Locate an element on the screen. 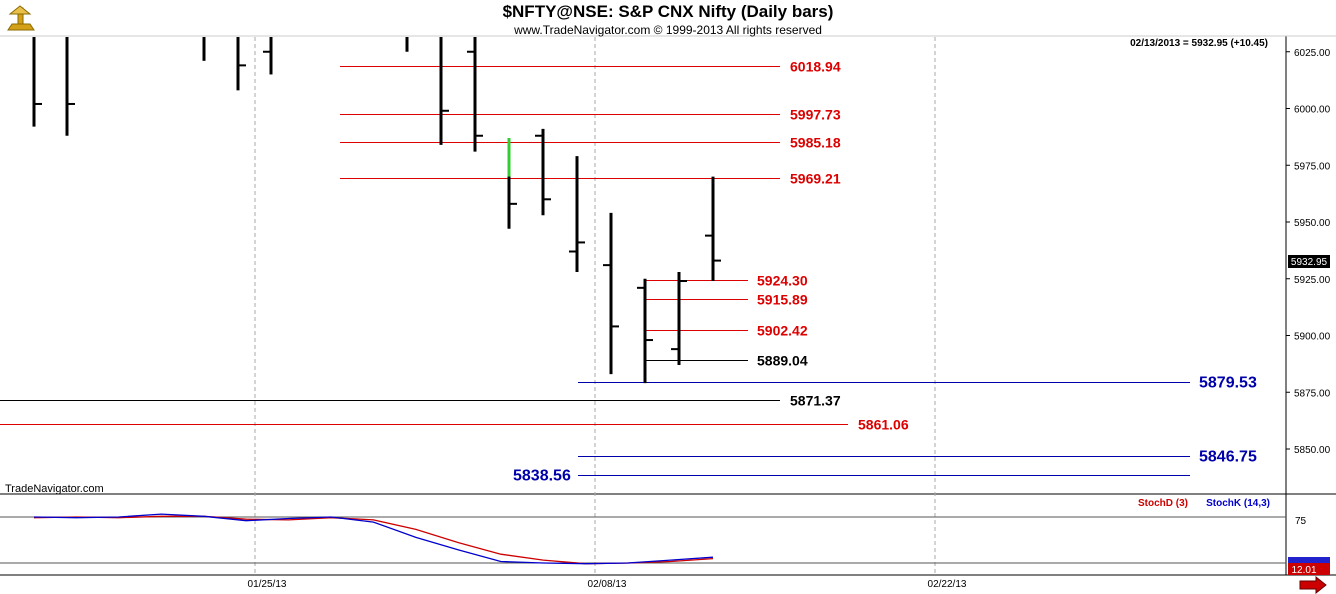 The width and height of the screenshot is (1336, 594). stochK-line is located at coordinates (373, 539).